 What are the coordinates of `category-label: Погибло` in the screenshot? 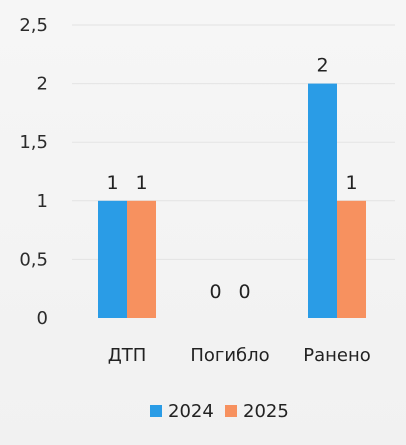 It's located at (229, 355).